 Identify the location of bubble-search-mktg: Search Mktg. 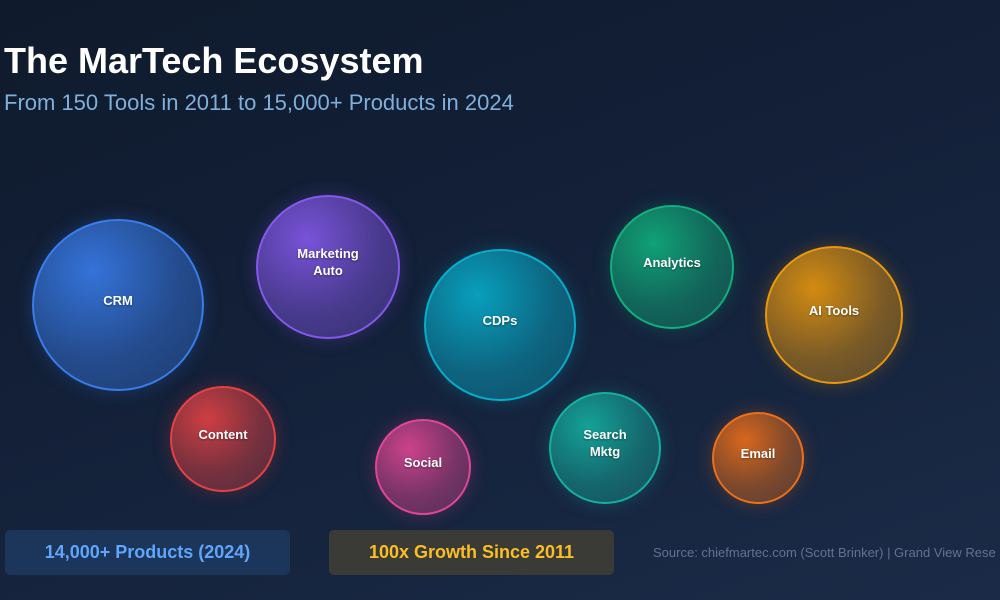
(605, 448).